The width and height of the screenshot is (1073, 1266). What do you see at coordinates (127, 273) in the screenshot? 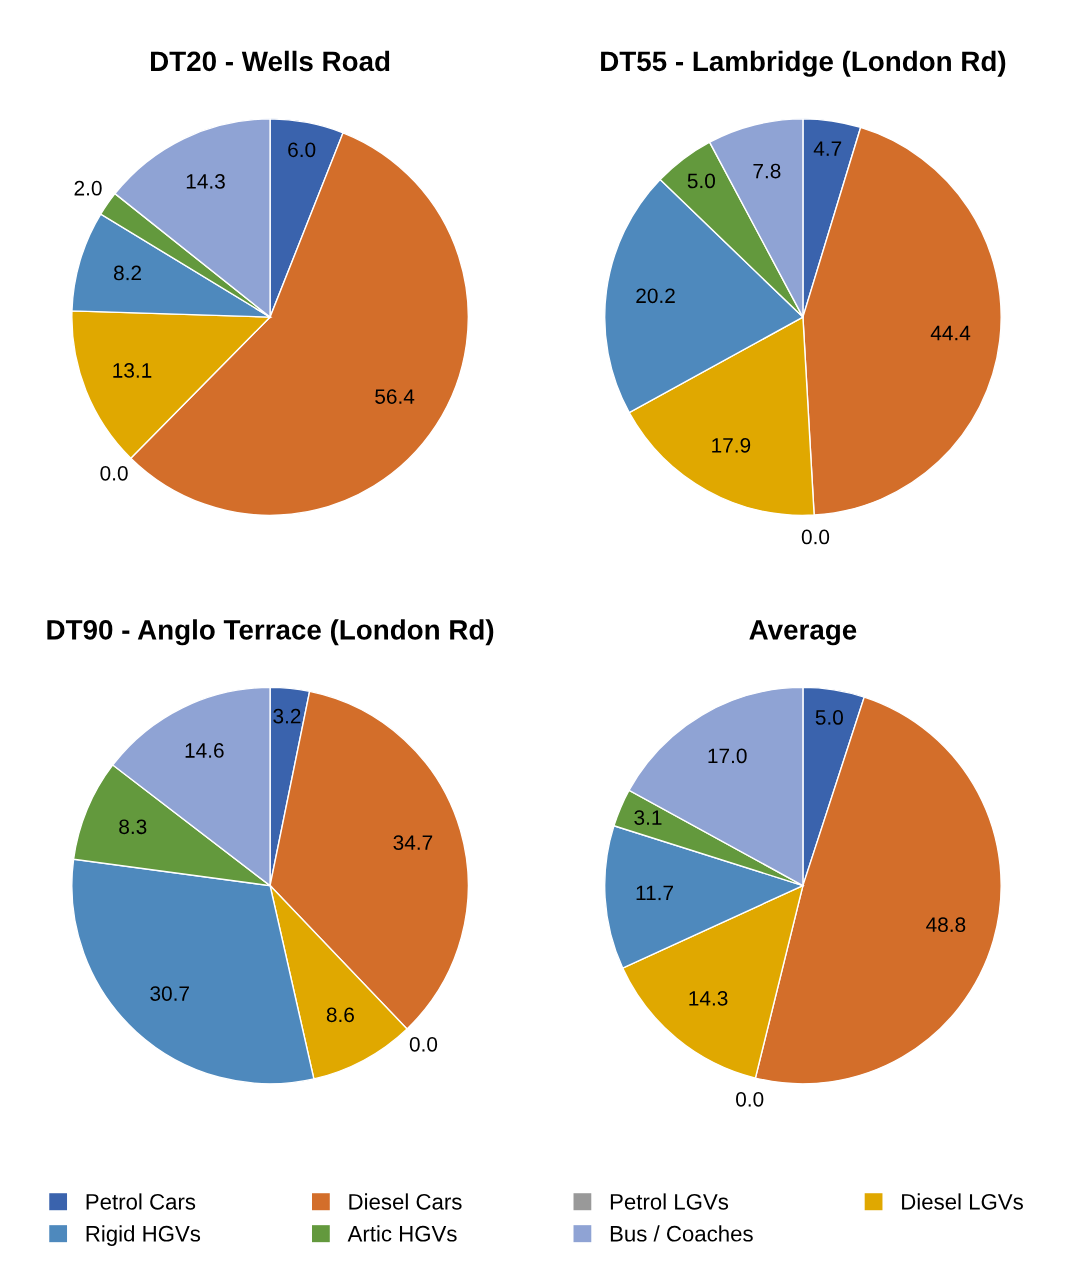
I see `data-label: 8.2` at bounding box center [127, 273].